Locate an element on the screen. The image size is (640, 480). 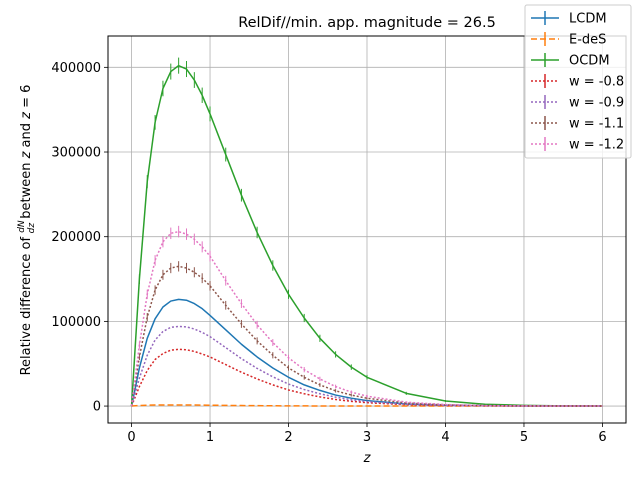
legend-item: OCDM is located at coordinates (570, 61).